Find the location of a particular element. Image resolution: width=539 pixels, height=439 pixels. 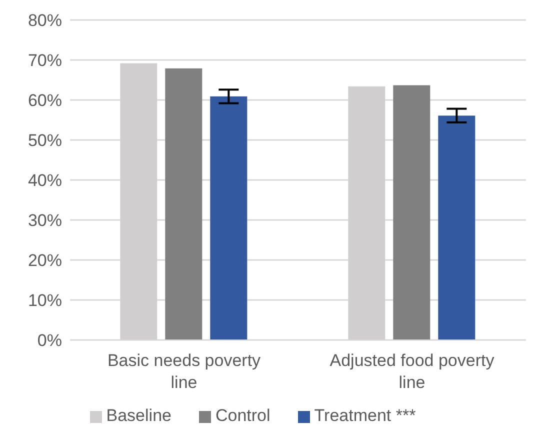

y-tick-label: 20% is located at coordinates (45, 260).